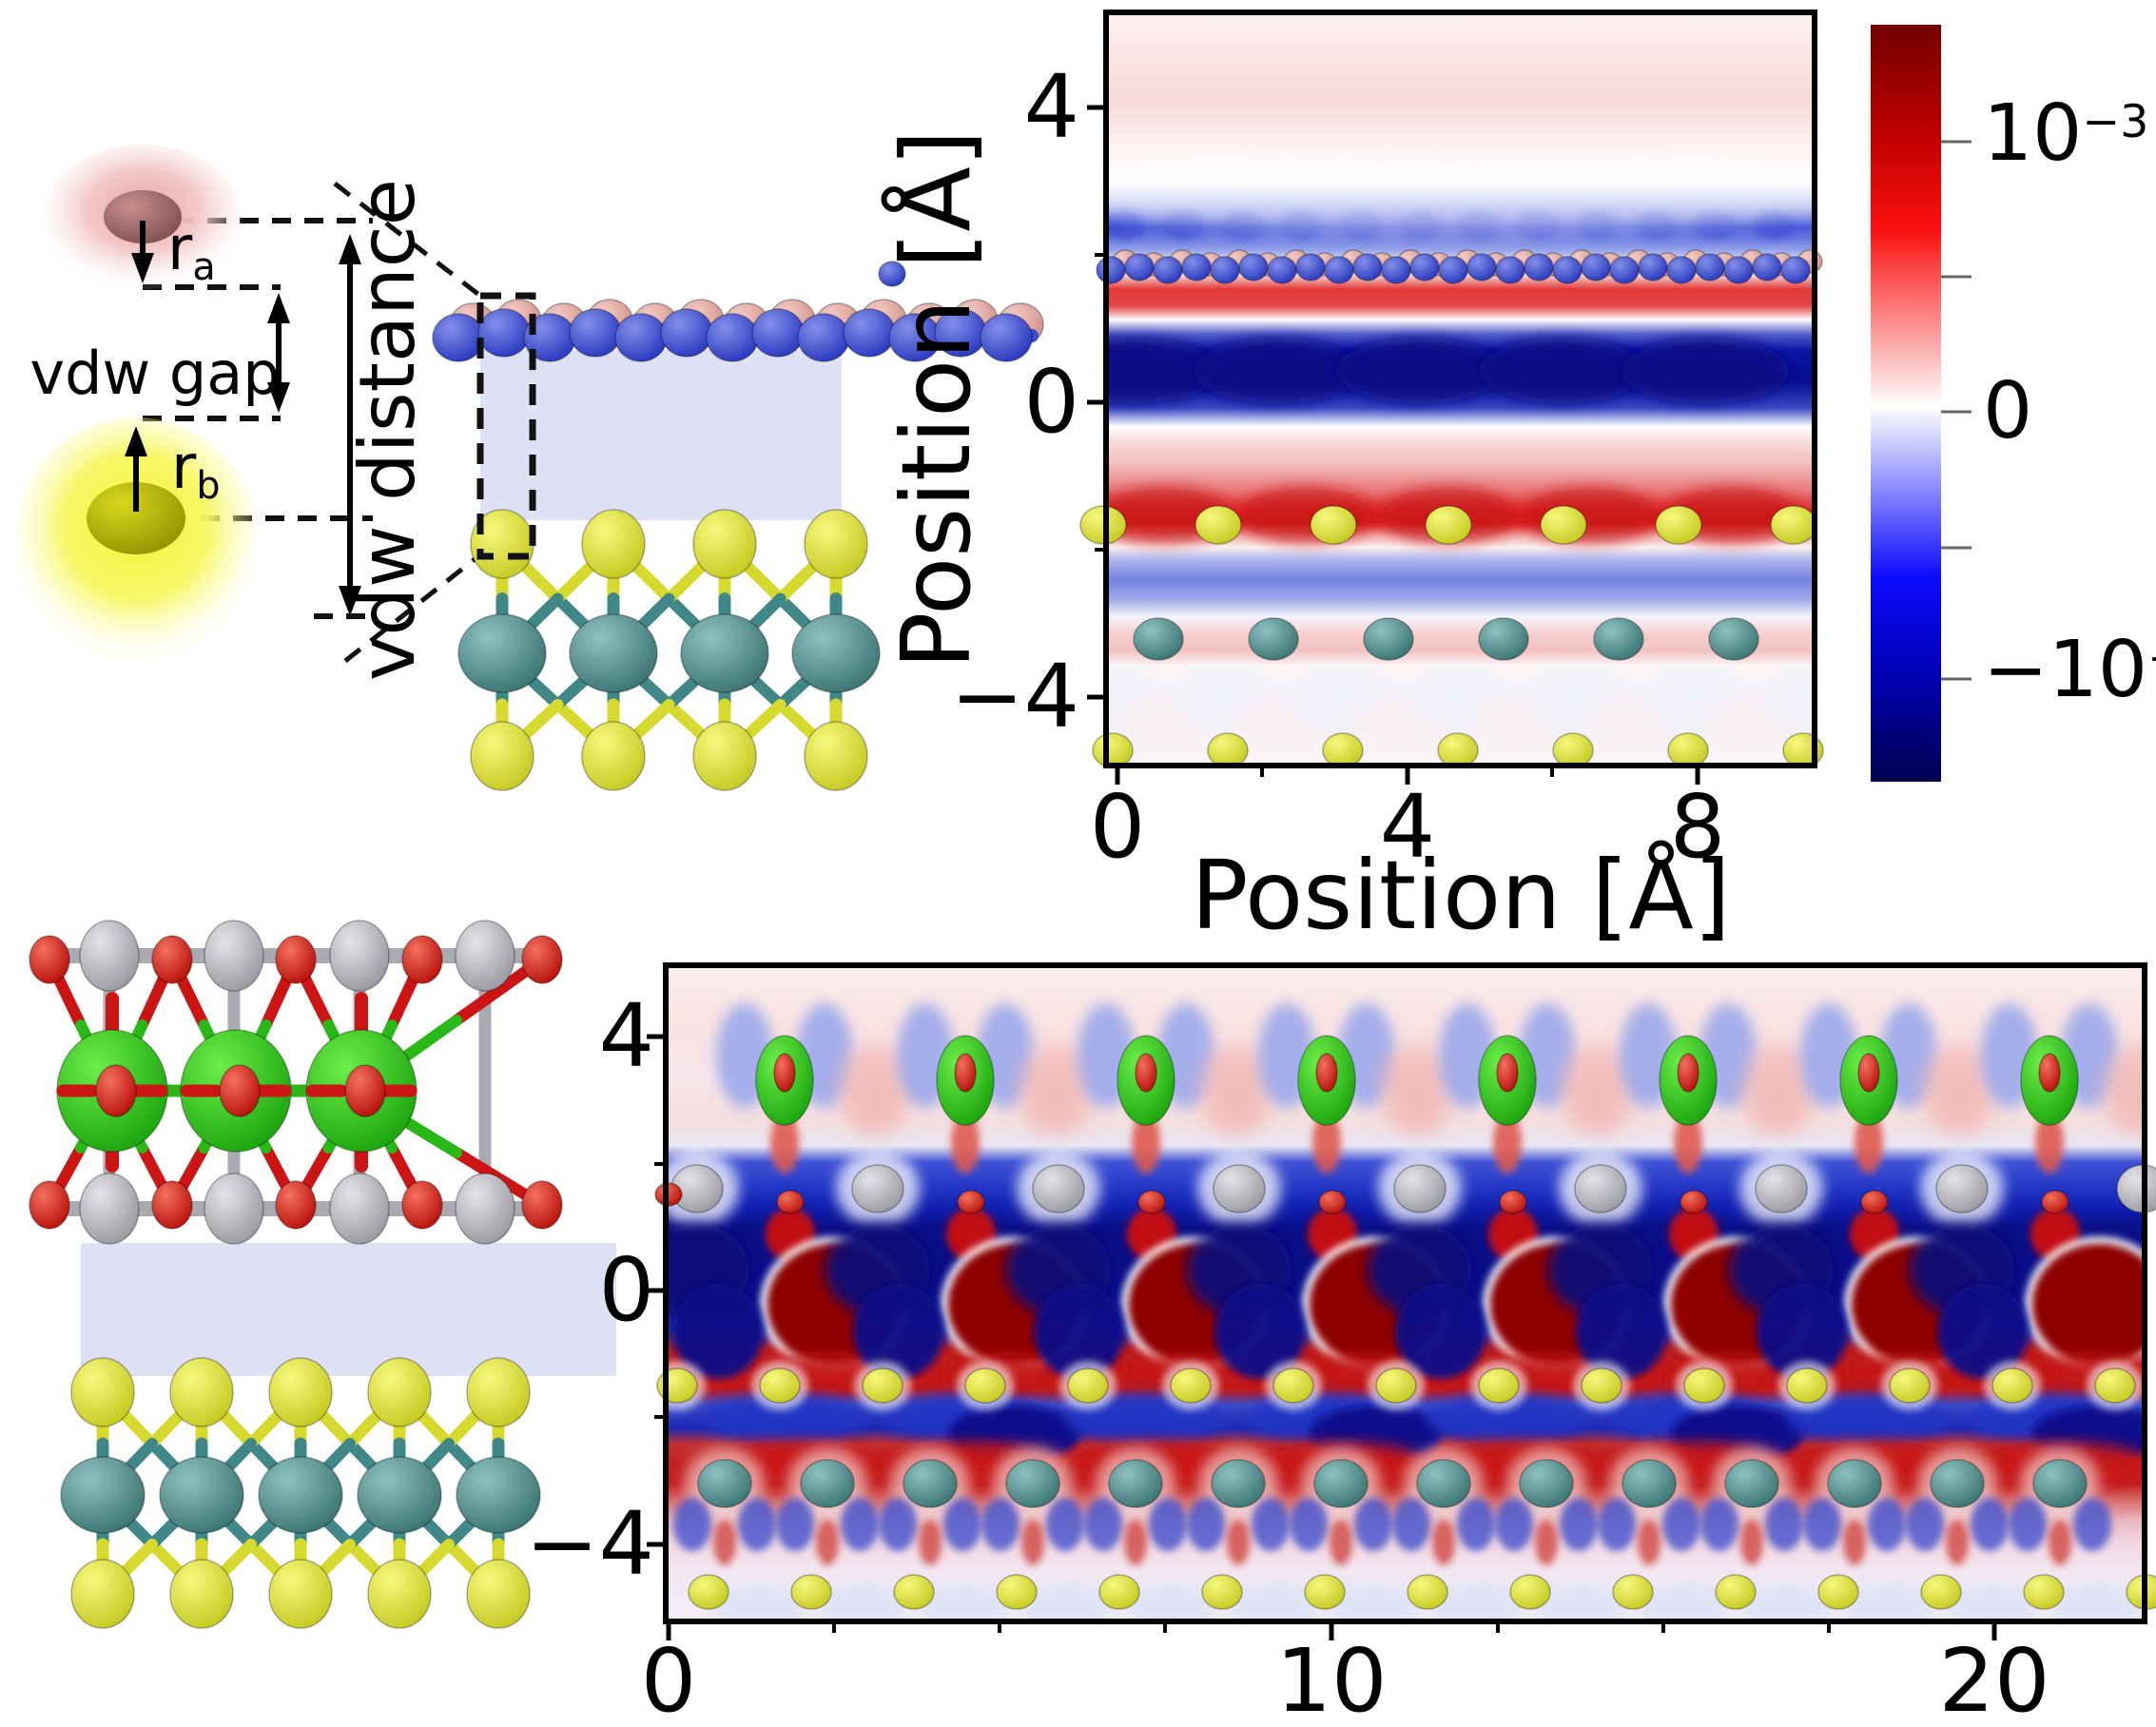  Describe the element at coordinates (626, 1036) in the screenshot. I see `bot-ytick-4: 4` at that location.